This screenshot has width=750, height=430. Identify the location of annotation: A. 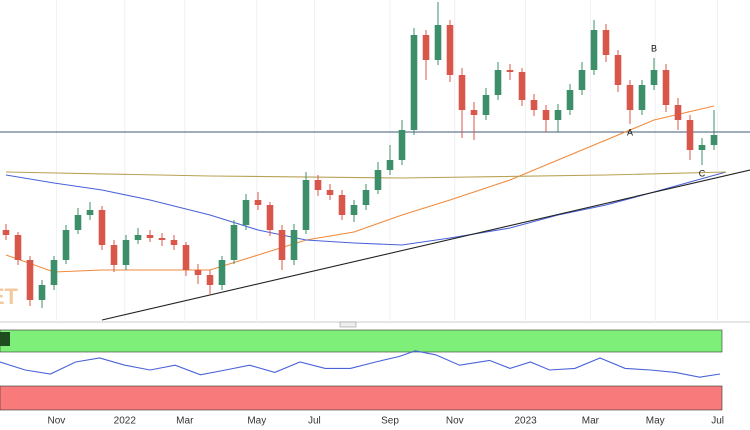
(630, 132).